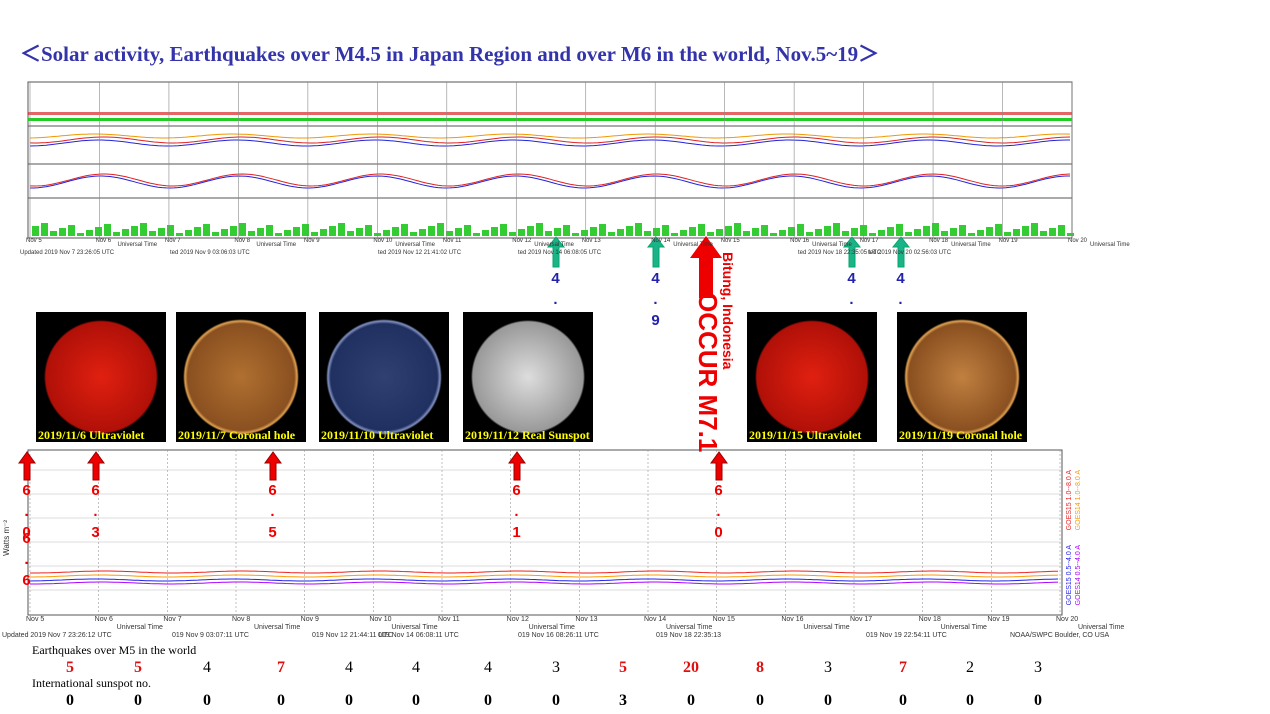 The width and height of the screenshot is (1270, 714). Describe the element at coordinates (488, 667) in the screenshot. I see `cell: 4` at that location.